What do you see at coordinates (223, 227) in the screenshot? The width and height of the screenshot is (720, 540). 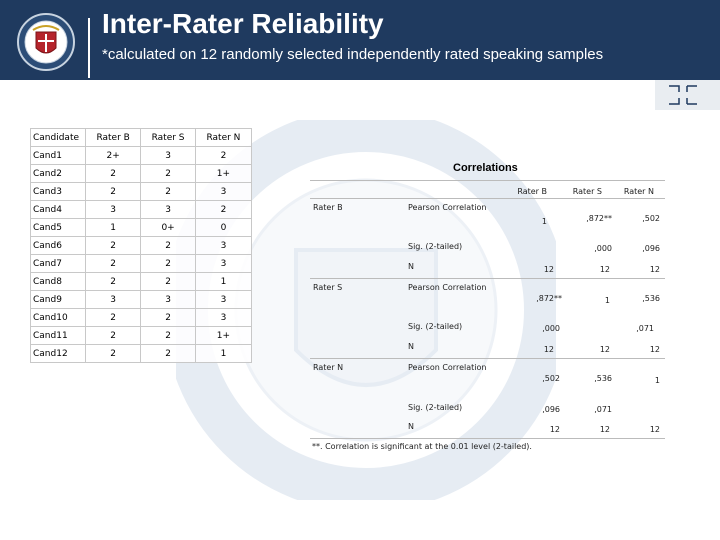 I see `table-cell: 0` at bounding box center [223, 227].